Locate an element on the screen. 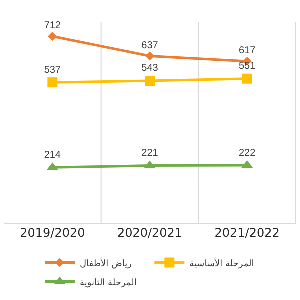 The image size is (300, 300). x-tick-label: 2019/2020 is located at coordinates (53, 233).